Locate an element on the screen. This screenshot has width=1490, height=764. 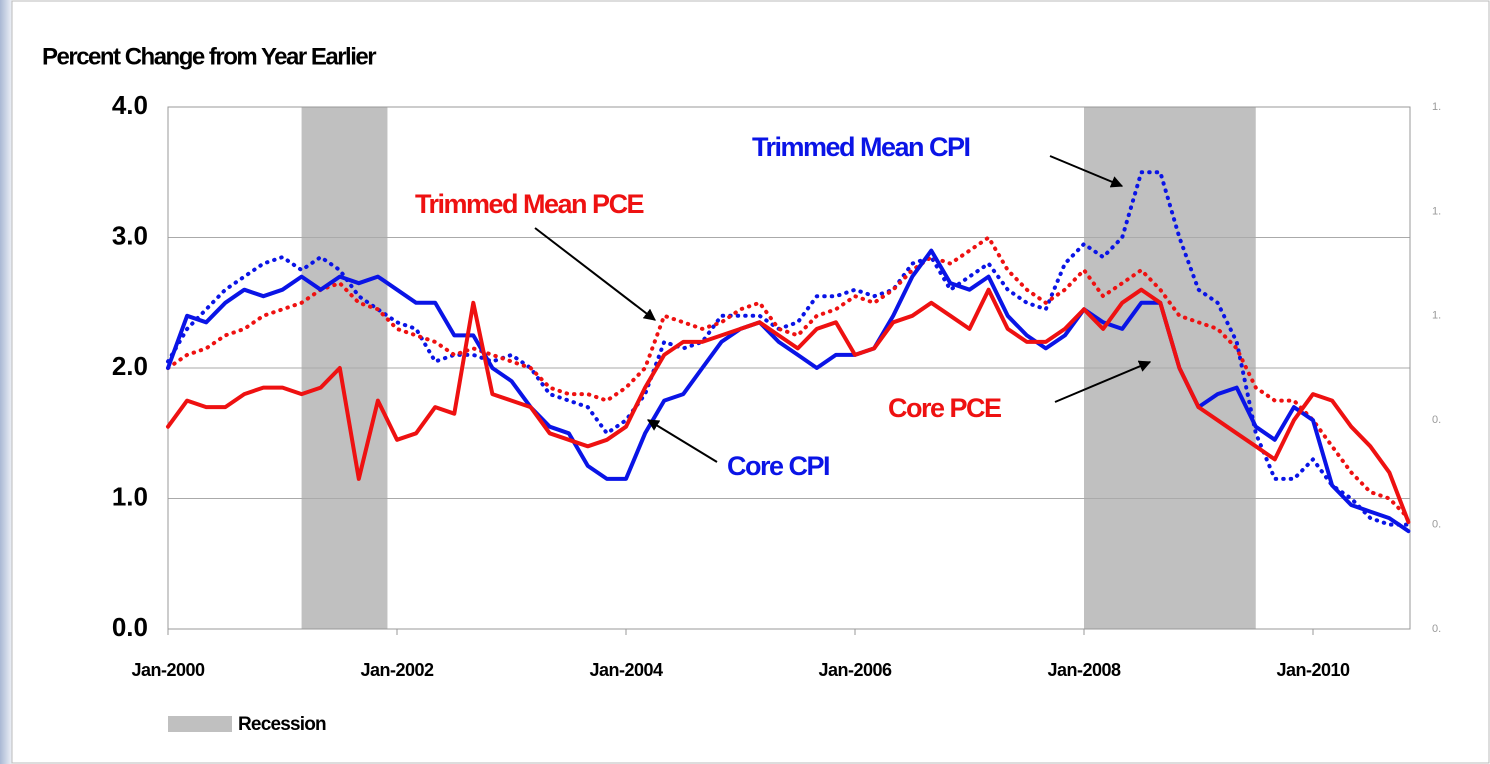
y-tick-label: 2.0 is located at coordinates (130, 366).